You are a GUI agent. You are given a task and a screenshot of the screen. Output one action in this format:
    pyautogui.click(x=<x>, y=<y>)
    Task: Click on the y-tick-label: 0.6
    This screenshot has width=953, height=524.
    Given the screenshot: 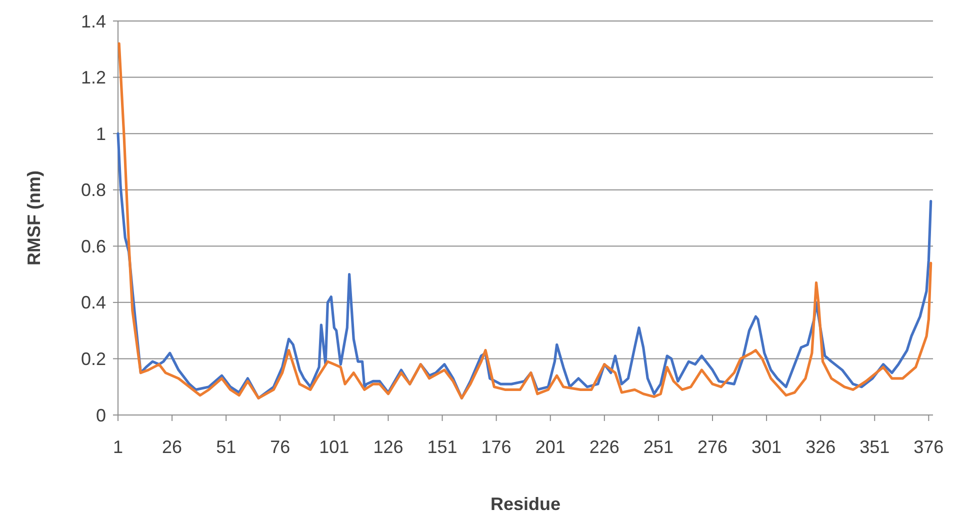 What is the action you would take?
    pyautogui.click(x=93, y=246)
    